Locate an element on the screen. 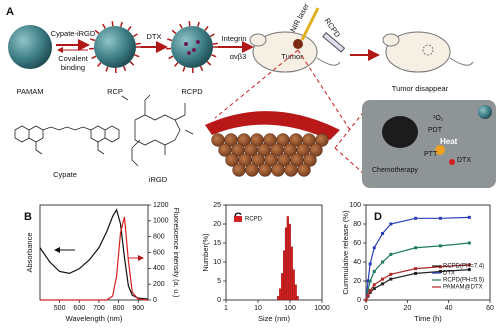 The height and width of the screenshot is (333, 500). label: DTX is located at coordinates (154, 36).